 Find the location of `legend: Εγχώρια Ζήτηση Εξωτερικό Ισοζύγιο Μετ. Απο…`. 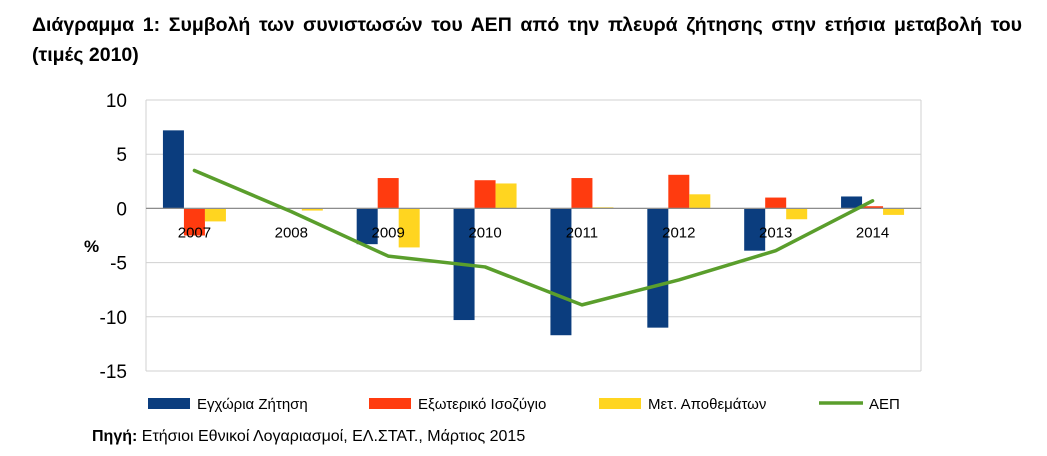

legend: Εγχώρια Ζήτηση Εξωτερικό Ισοζύγιο Μετ. Απο… is located at coordinates (524, 404).